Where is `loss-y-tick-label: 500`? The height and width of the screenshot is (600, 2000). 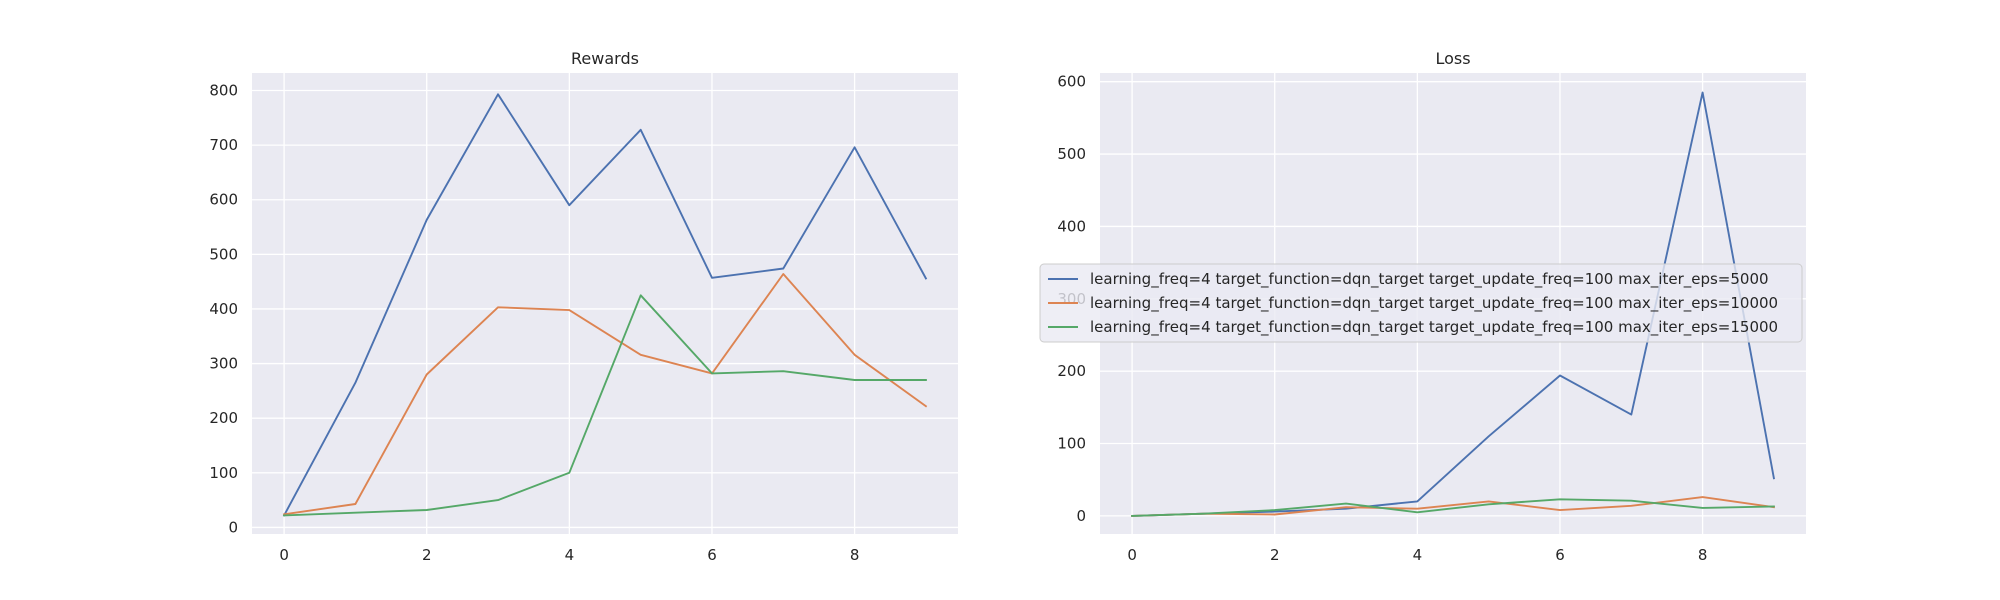 loss-y-tick-label: 500 is located at coordinates (1071, 154).